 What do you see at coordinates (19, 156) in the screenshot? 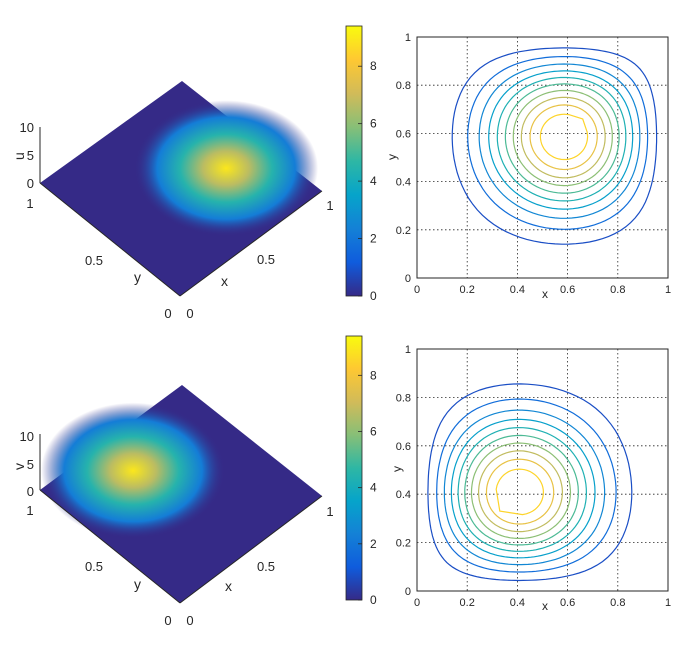
I see `z-axis-label: u` at bounding box center [19, 156].